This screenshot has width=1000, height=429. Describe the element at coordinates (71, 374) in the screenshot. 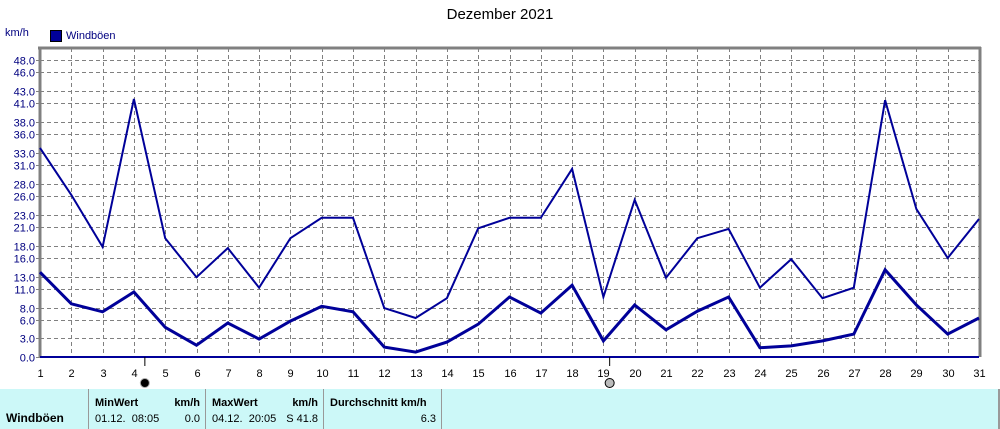

I see `svg-text: 2` at that location.